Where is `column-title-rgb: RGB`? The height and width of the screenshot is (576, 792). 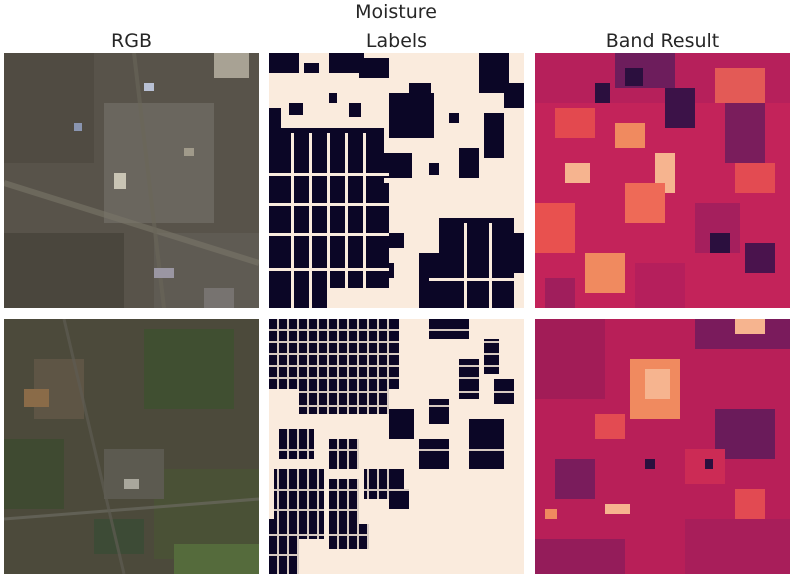 column-title-rgb: RGB is located at coordinates (131, 41).